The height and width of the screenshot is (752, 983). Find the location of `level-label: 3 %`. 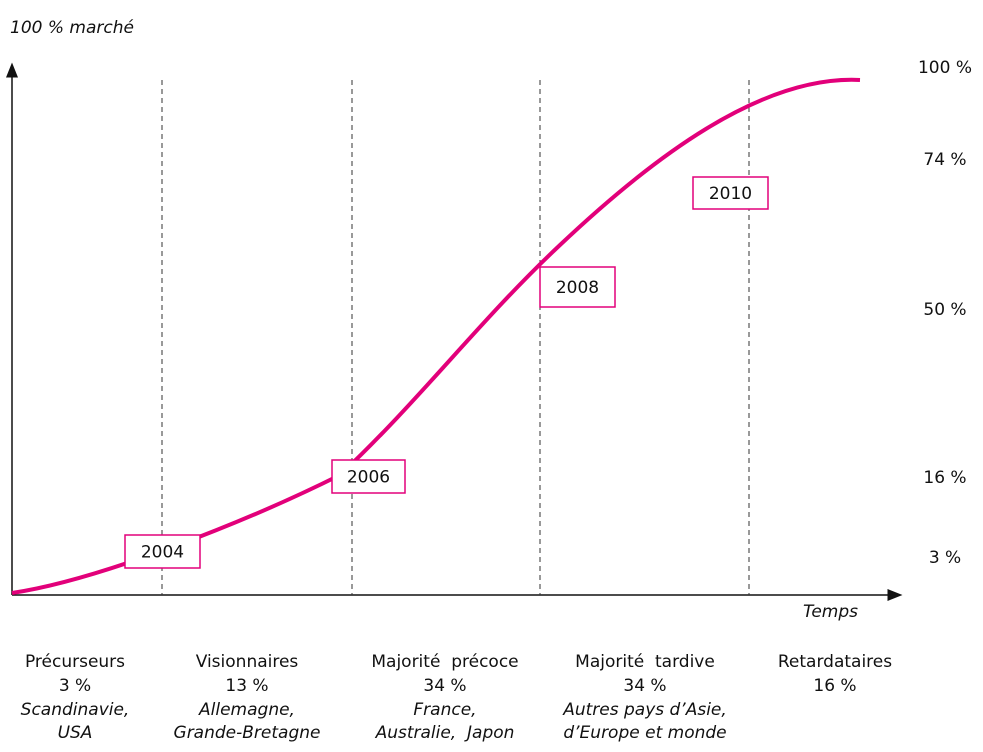

level-label: 3 % is located at coordinates (945, 558).